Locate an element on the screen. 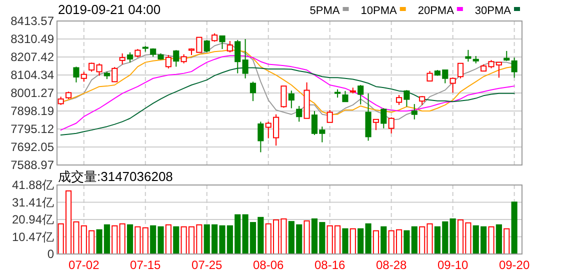 This screenshot has width=578, height=276. y-tick-label: 7795.12 is located at coordinates (32, 129).